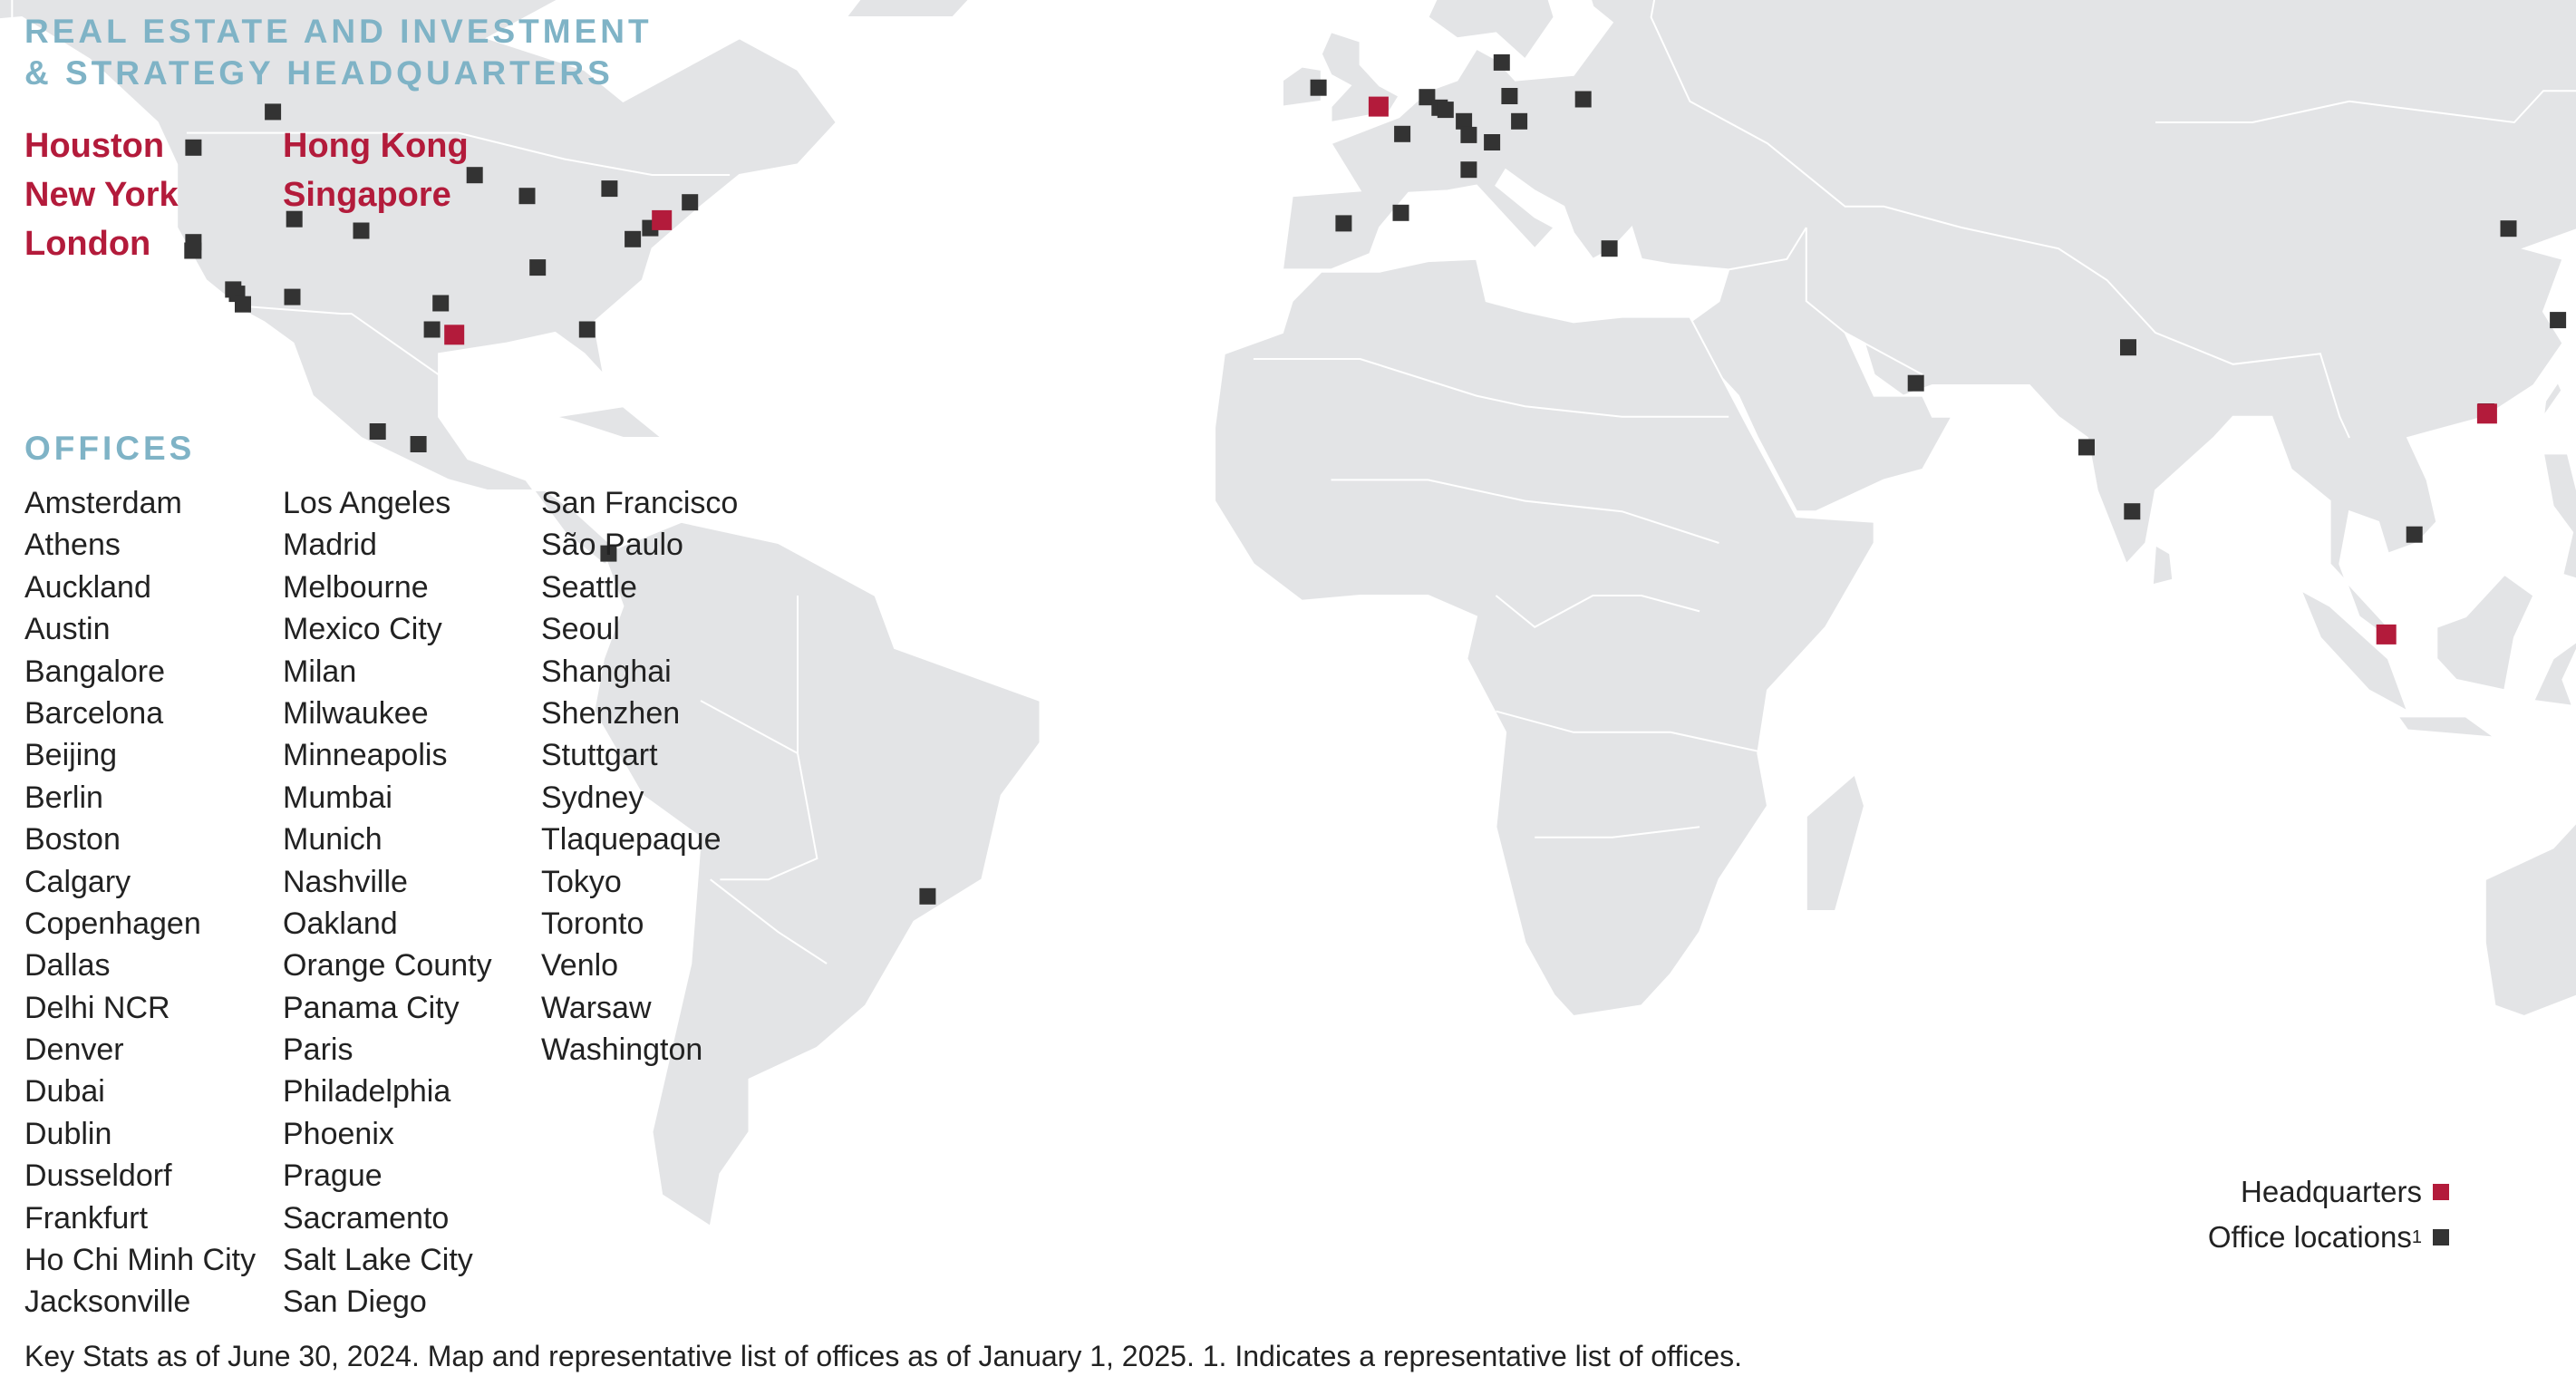 The height and width of the screenshot is (1386, 2576). I want to click on office-city: Minneapolis, so click(365, 756).